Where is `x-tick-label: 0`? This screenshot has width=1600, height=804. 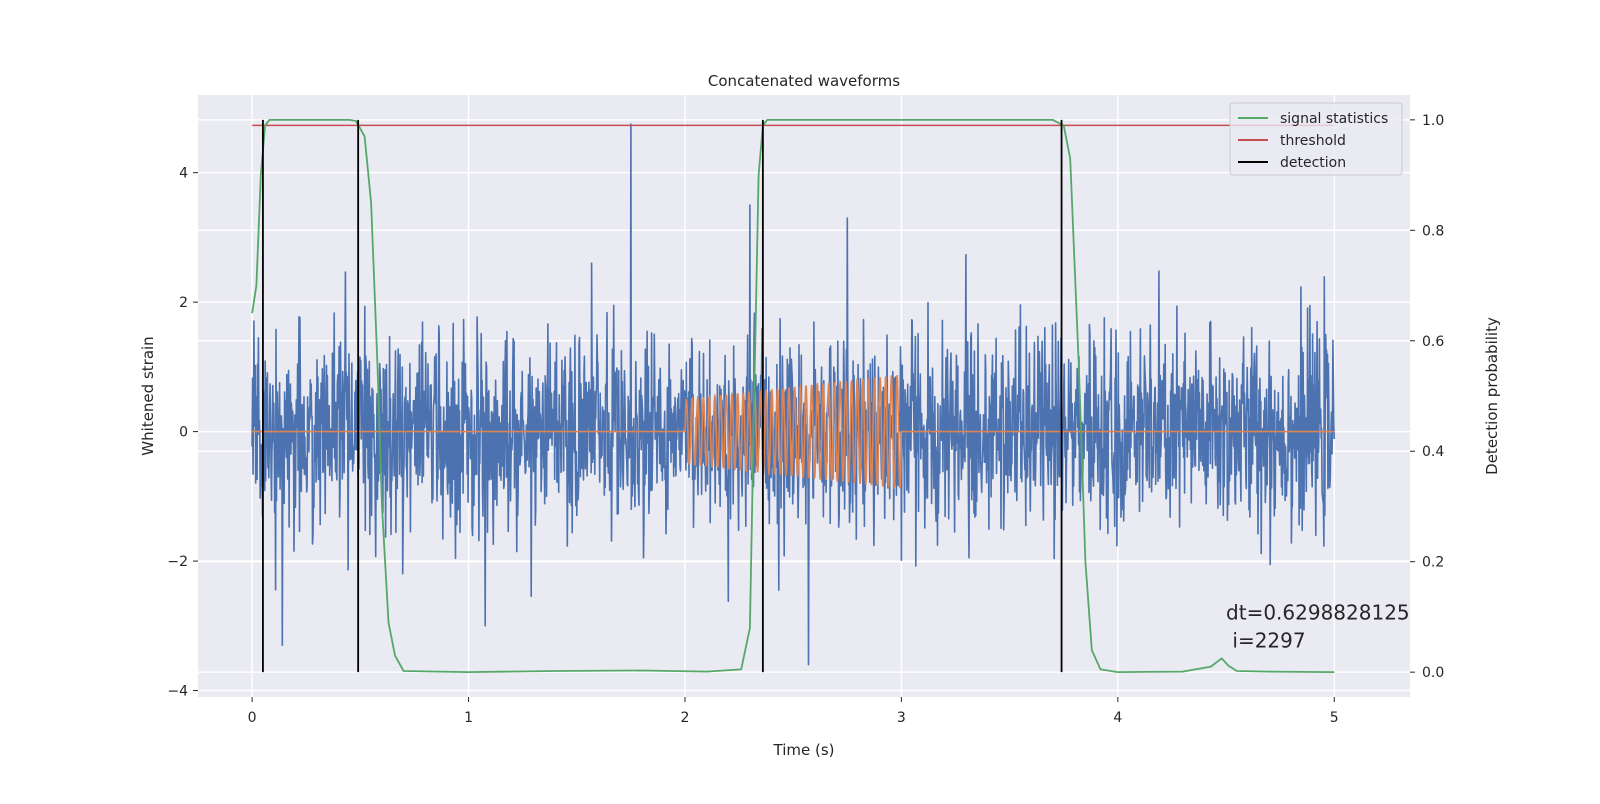 x-tick-label: 0 is located at coordinates (252, 718).